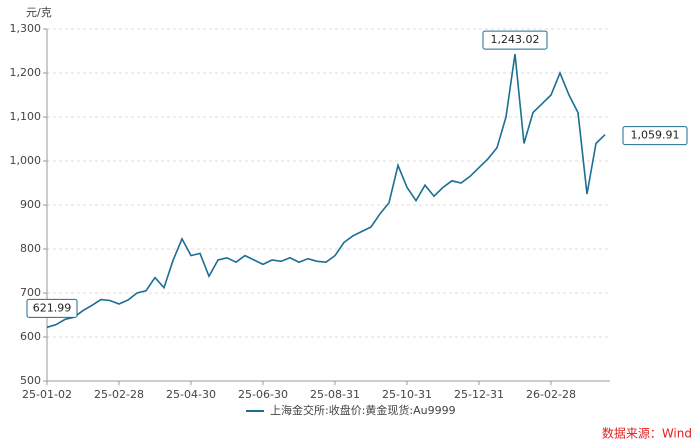 Image resolution: width=700 pixels, height=446 pixels. Describe the element at coordinates (30, 336) in the screenshot. I see `y-tick-label: 600` at that location.